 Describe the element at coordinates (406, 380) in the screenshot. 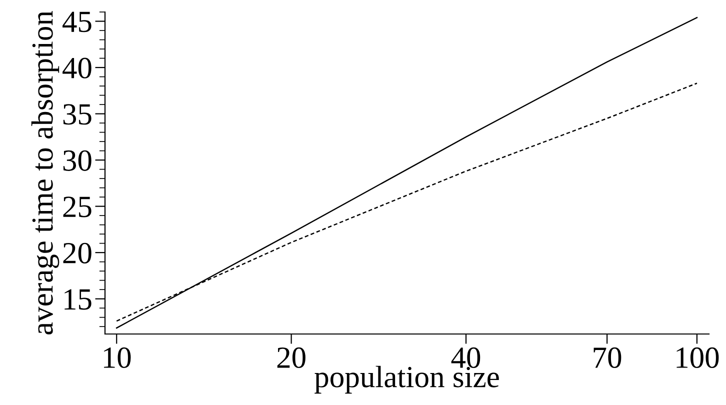

I see `x-axis-title: population size` at that location.